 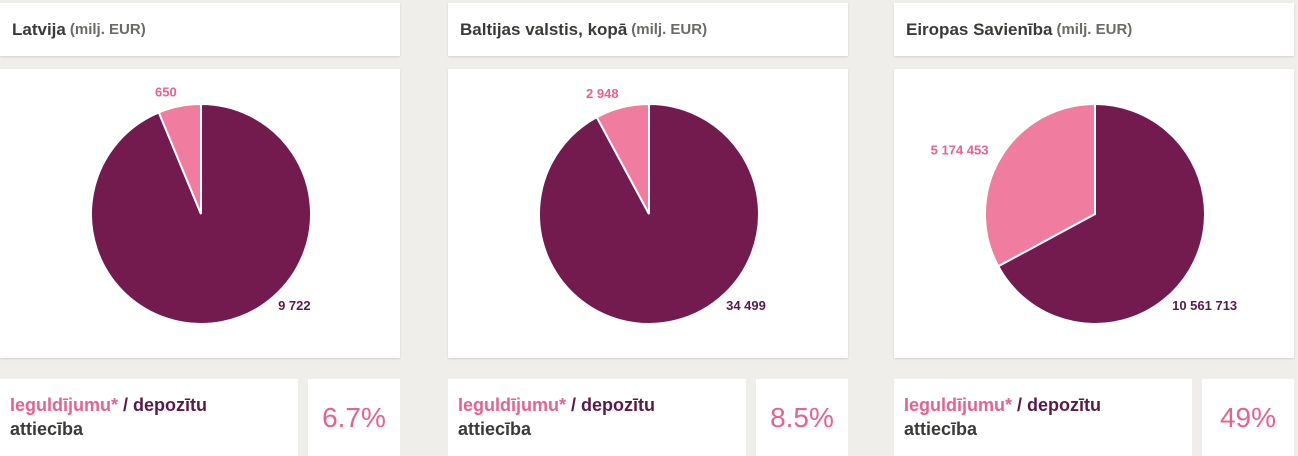 I want to click on ratio-value: 8.5%, so click(x=802, y=417).